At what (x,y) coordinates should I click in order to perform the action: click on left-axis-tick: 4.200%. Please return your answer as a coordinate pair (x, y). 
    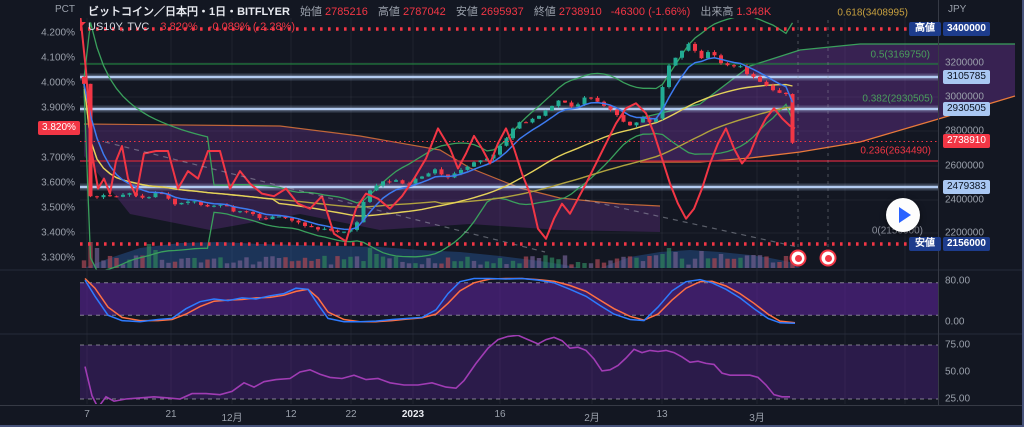
    Looking at the image, I should click on (58, 33).